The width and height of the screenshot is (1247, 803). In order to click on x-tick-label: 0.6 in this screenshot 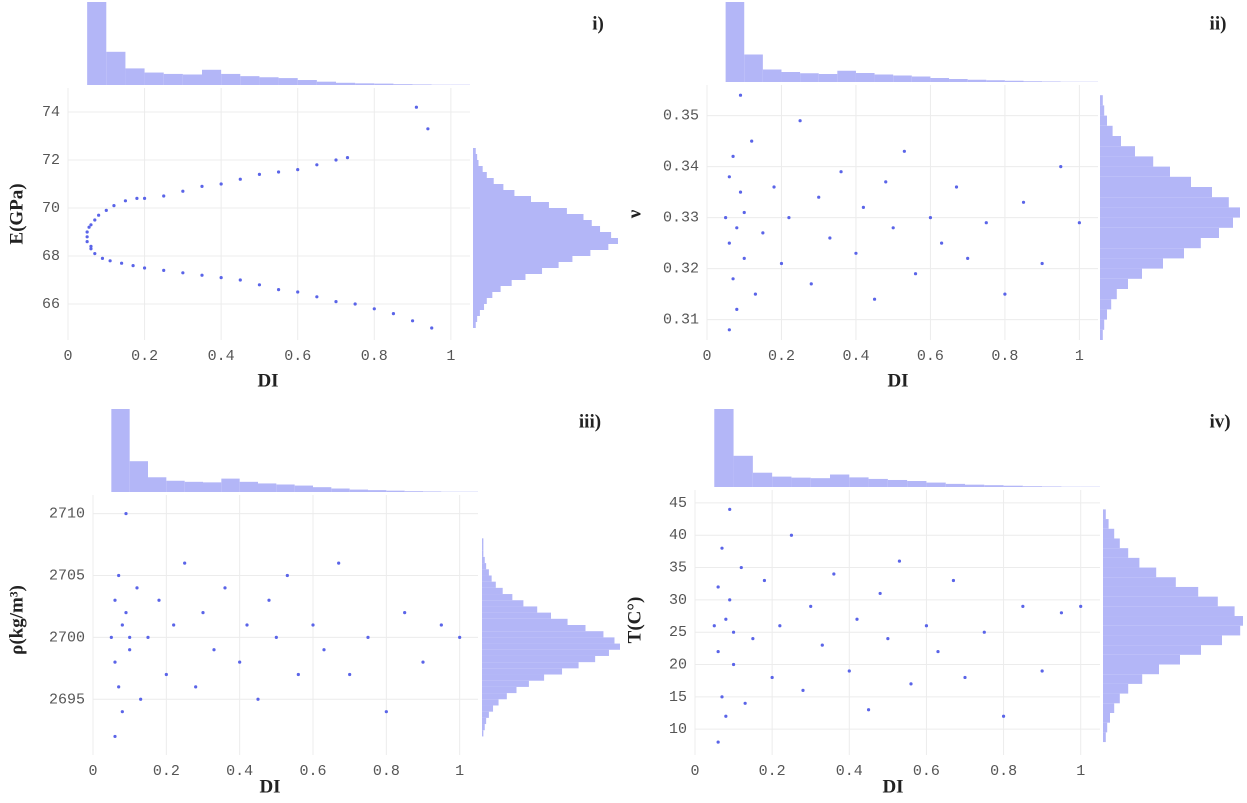, I will do `click(297, 356)`.